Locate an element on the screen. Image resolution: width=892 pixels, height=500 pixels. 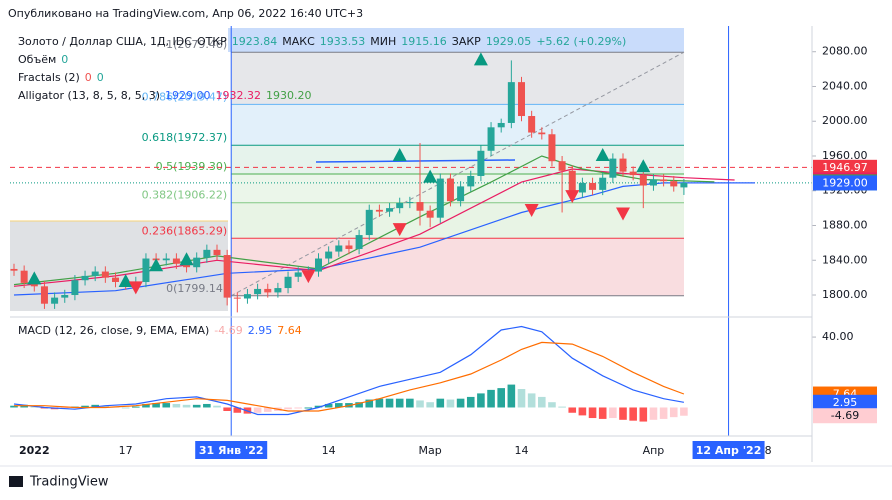
price-tag-label: 1946.97 is located at coordinates (845, 167).